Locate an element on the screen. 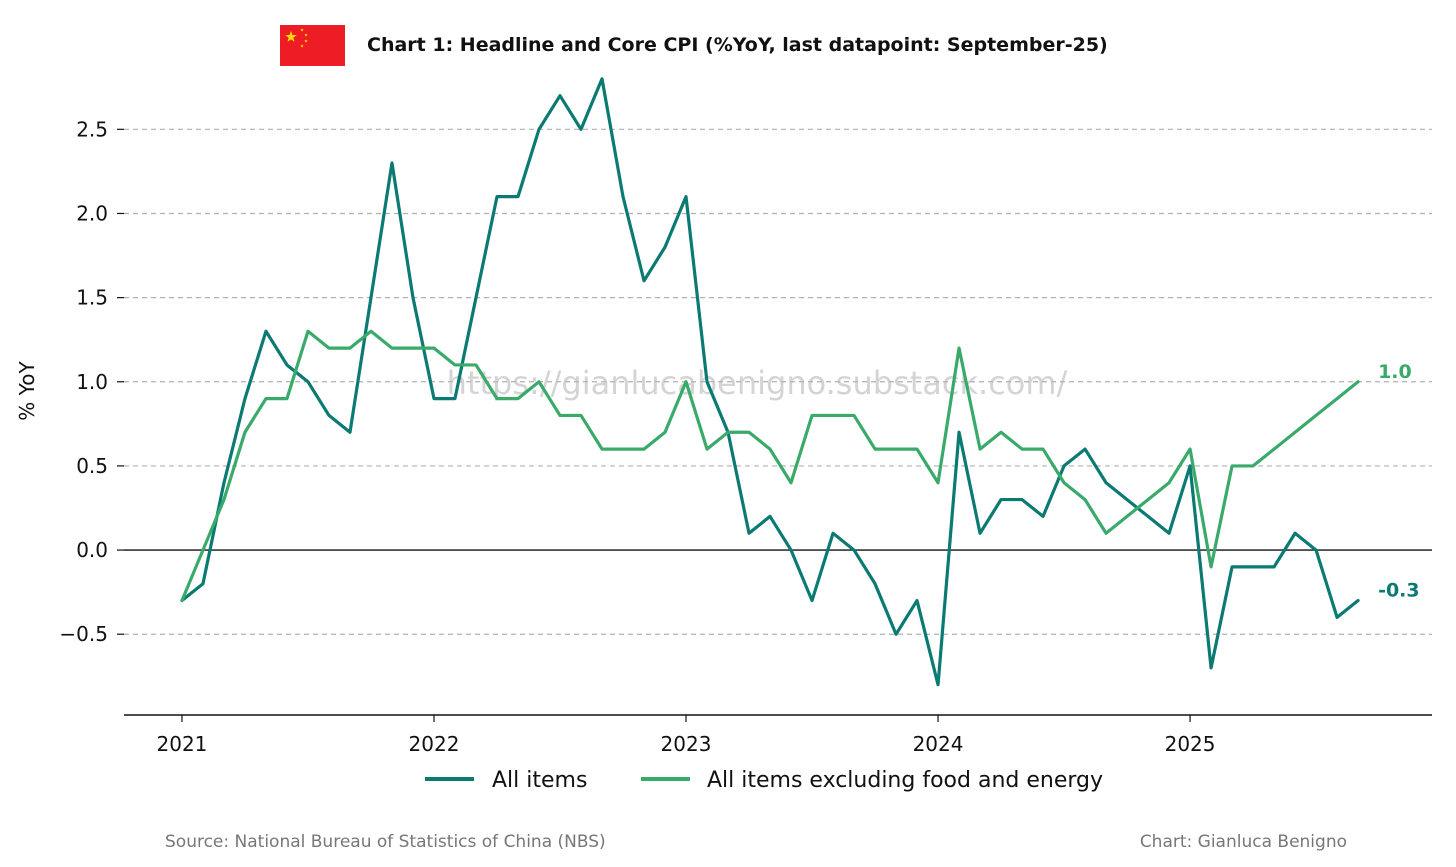  y-tick-label: 1.5 is located at coordinates (92, 298).